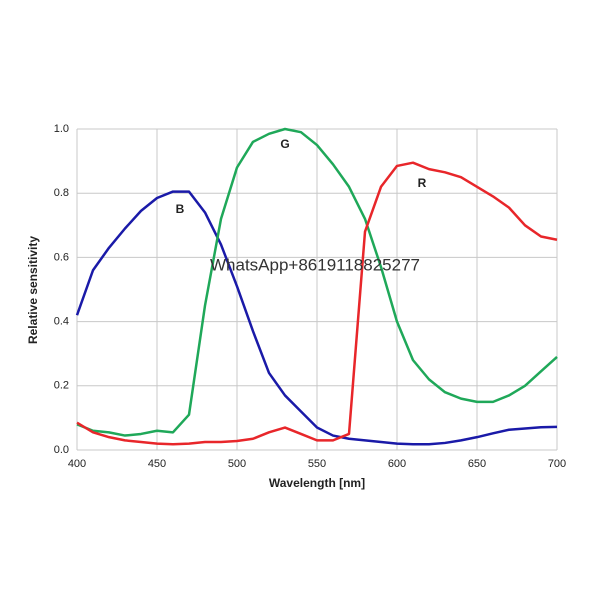 This screenshot has width=600, height=600. What do you see at coordinates (237, 464) in the screenshot?
I see `x-tick-label: 500` at bounding box center [237, 464].